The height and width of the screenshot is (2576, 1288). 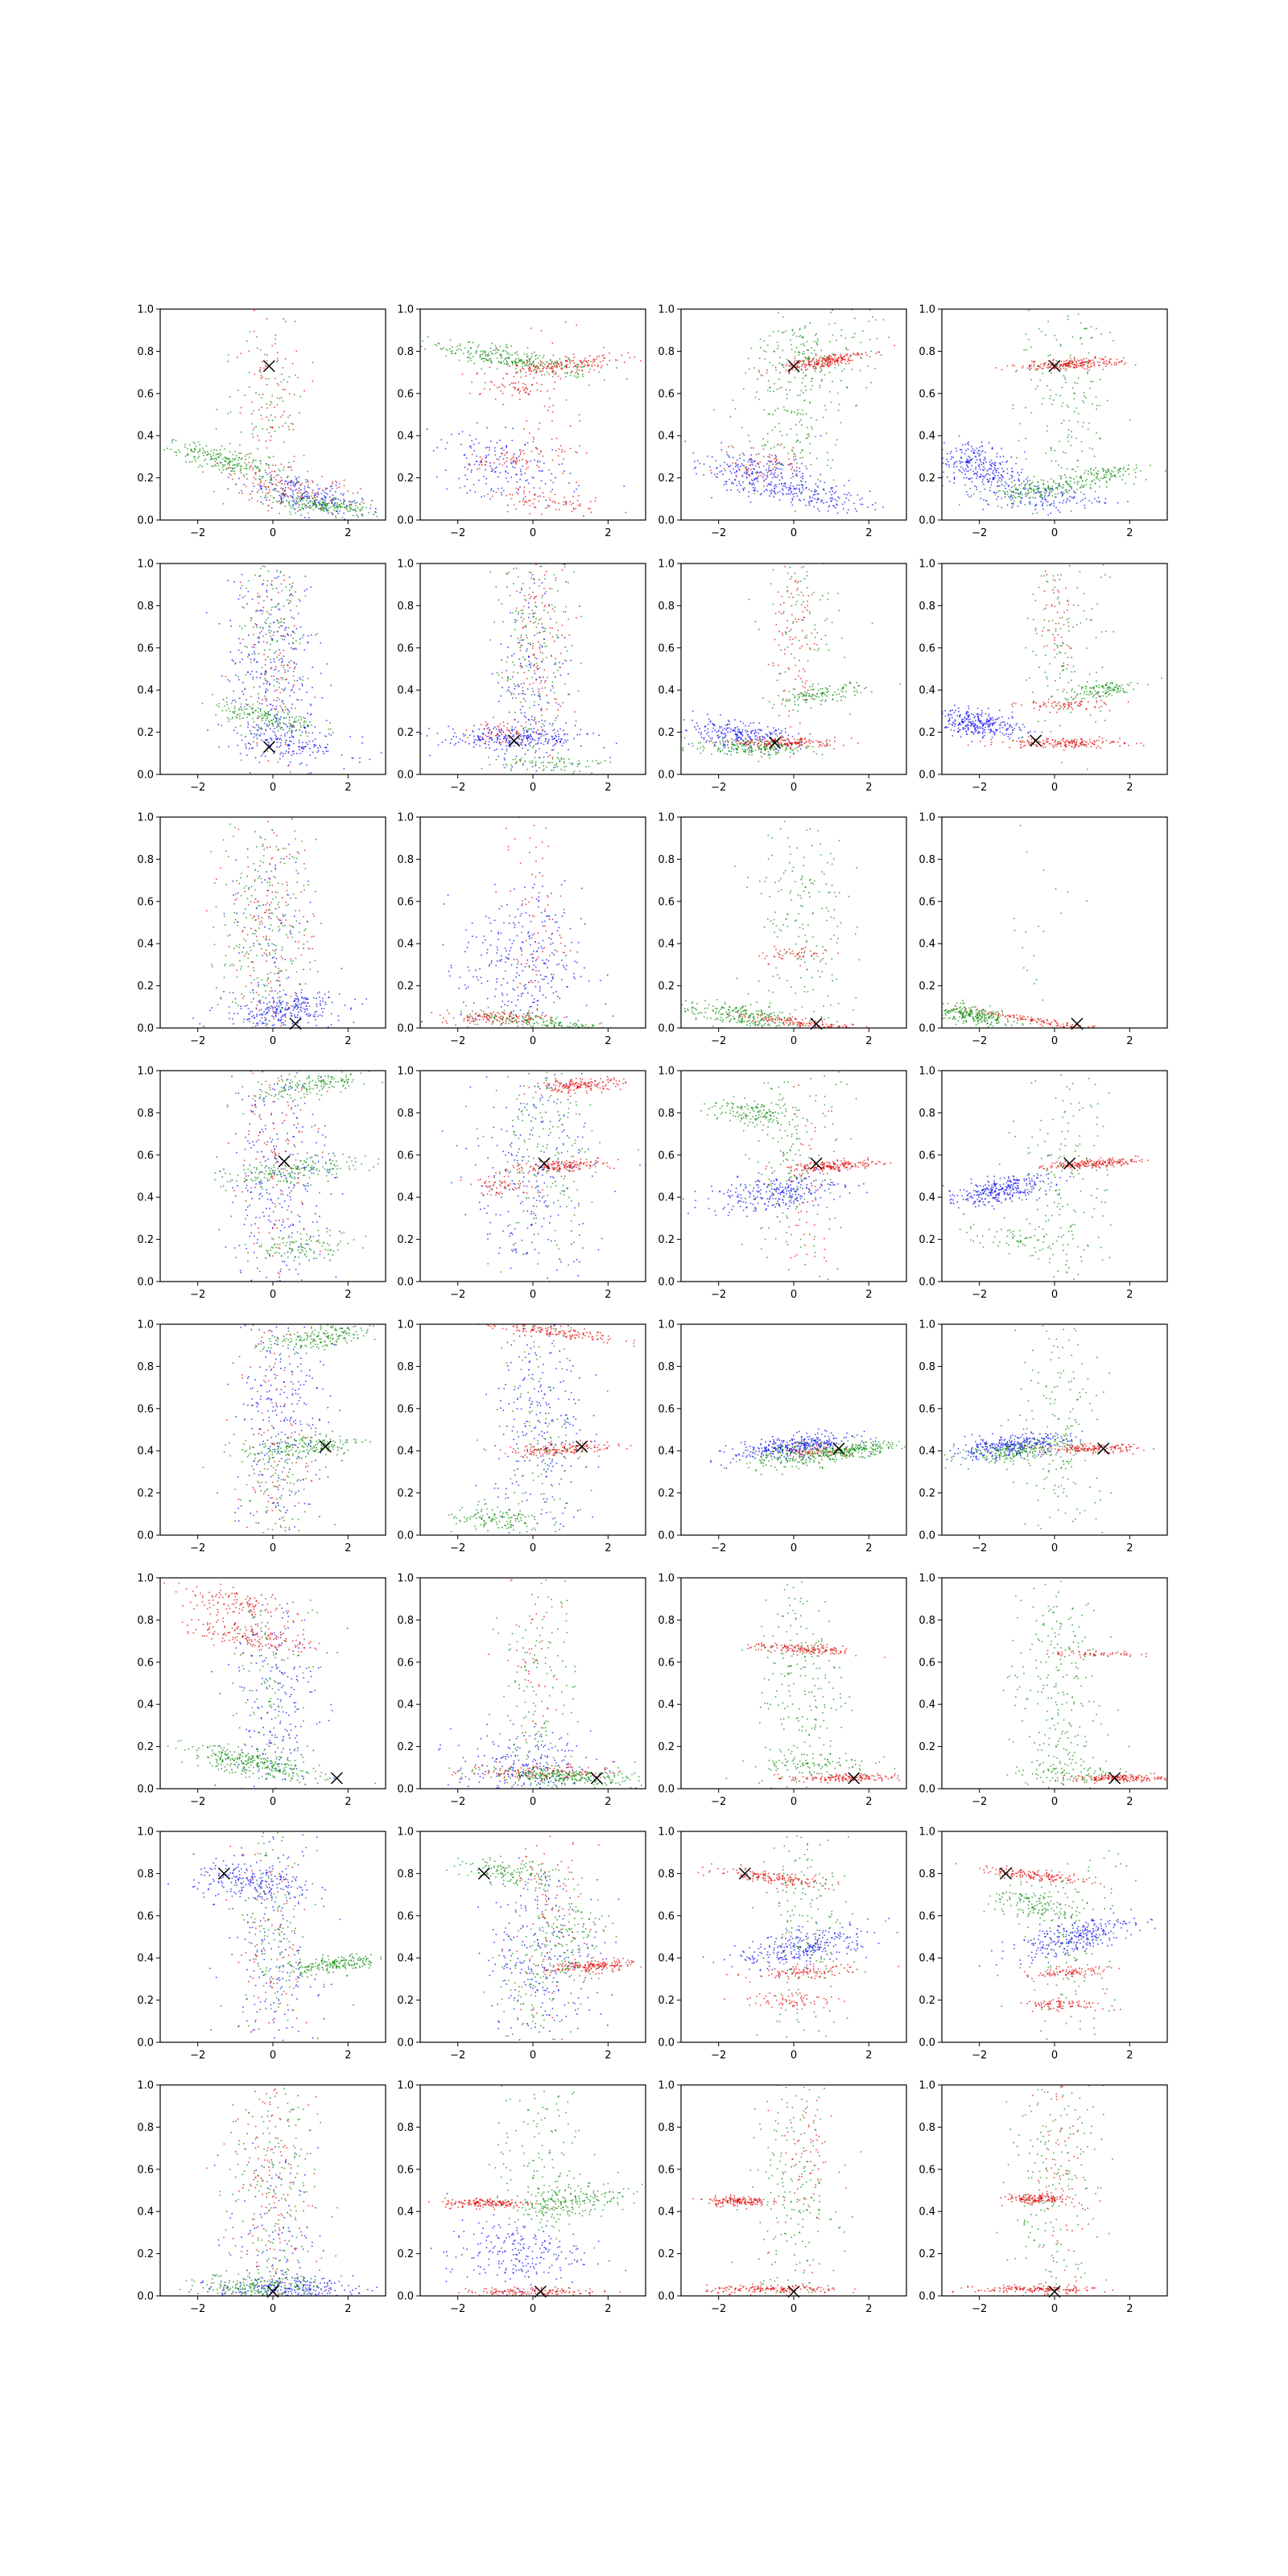 What do you see at coordinates (268, 747) in the screenshot?
I see `x-marker` at bounding box center [268, 747].